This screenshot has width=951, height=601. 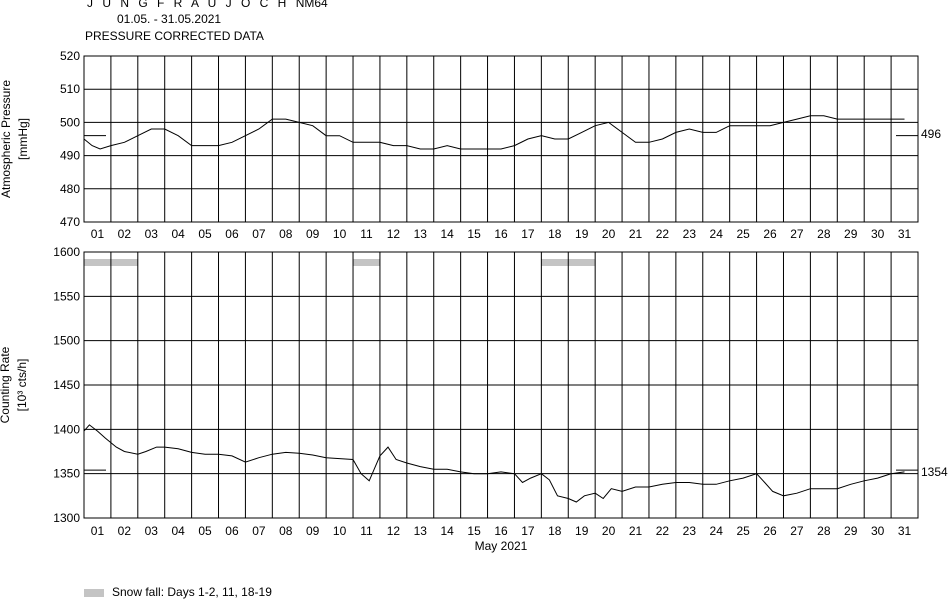 What do you see at coordinates (66, 296) in the screenshot?
I see `y-tick-label: 1550` at bounding box center [66, 296].